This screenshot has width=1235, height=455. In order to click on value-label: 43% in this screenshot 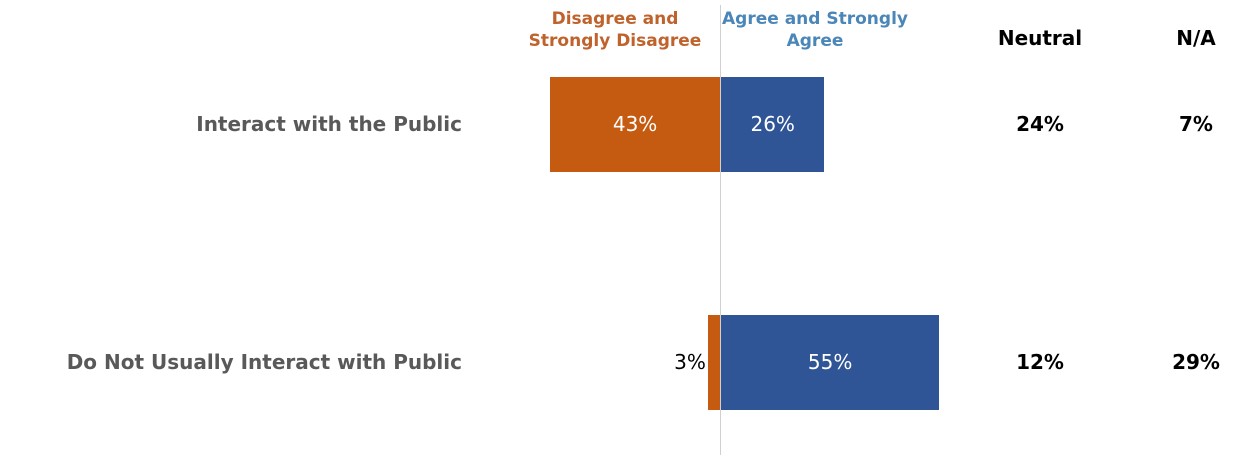, I will do `click(635, 124)`.